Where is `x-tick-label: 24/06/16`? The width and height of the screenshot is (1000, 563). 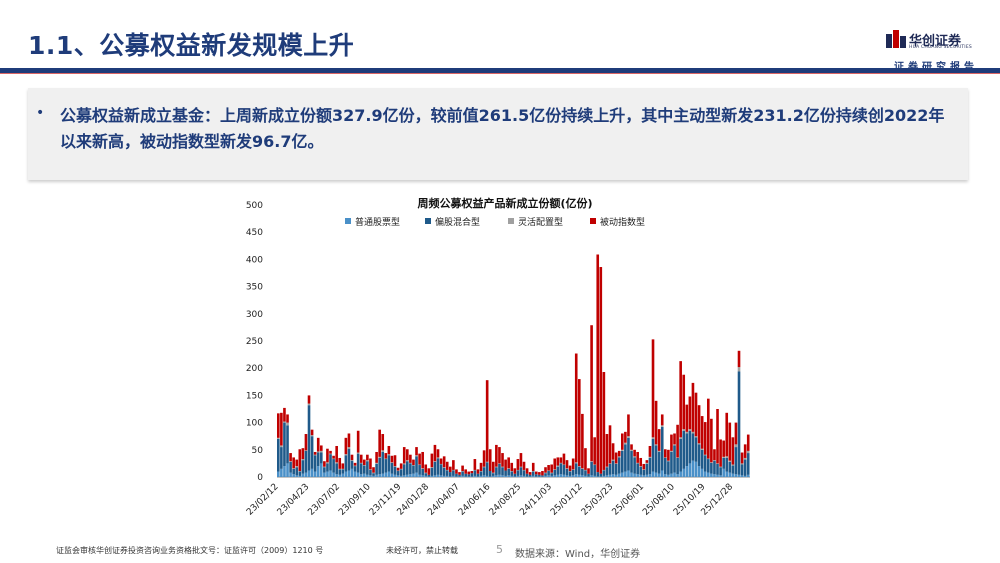
x-tick-label: 24/06/16 is located at coordinates (475, 500).